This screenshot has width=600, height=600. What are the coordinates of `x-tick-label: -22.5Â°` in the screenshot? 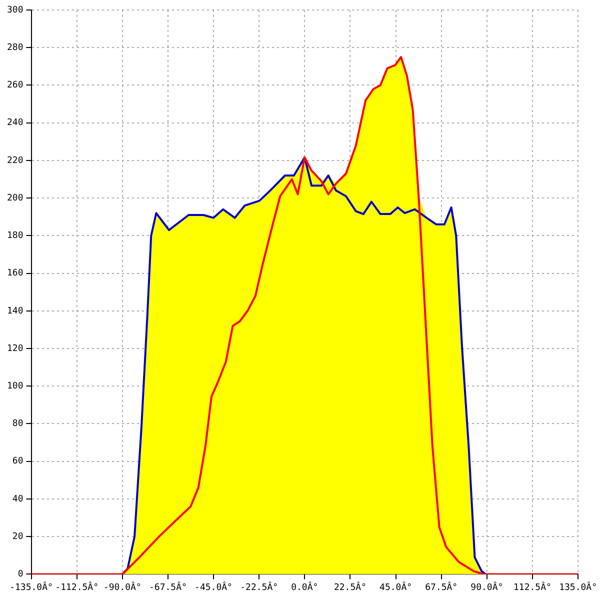 It's located at (259, 586).